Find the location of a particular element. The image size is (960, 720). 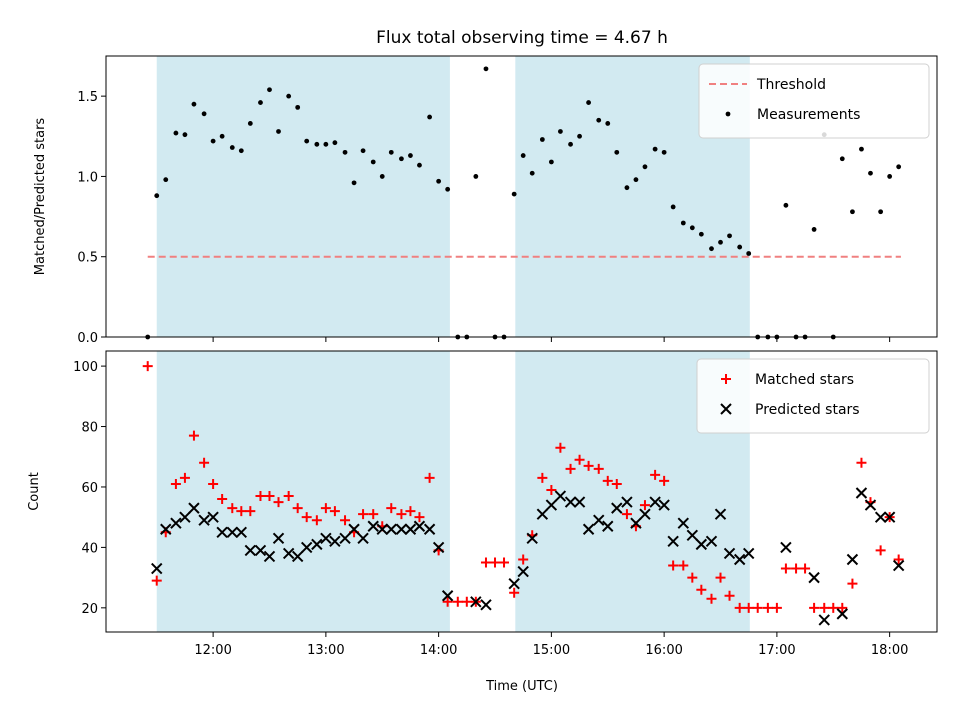

chart-title: Flux total observing time = 4.67 h is located at coordinates (522, 38).